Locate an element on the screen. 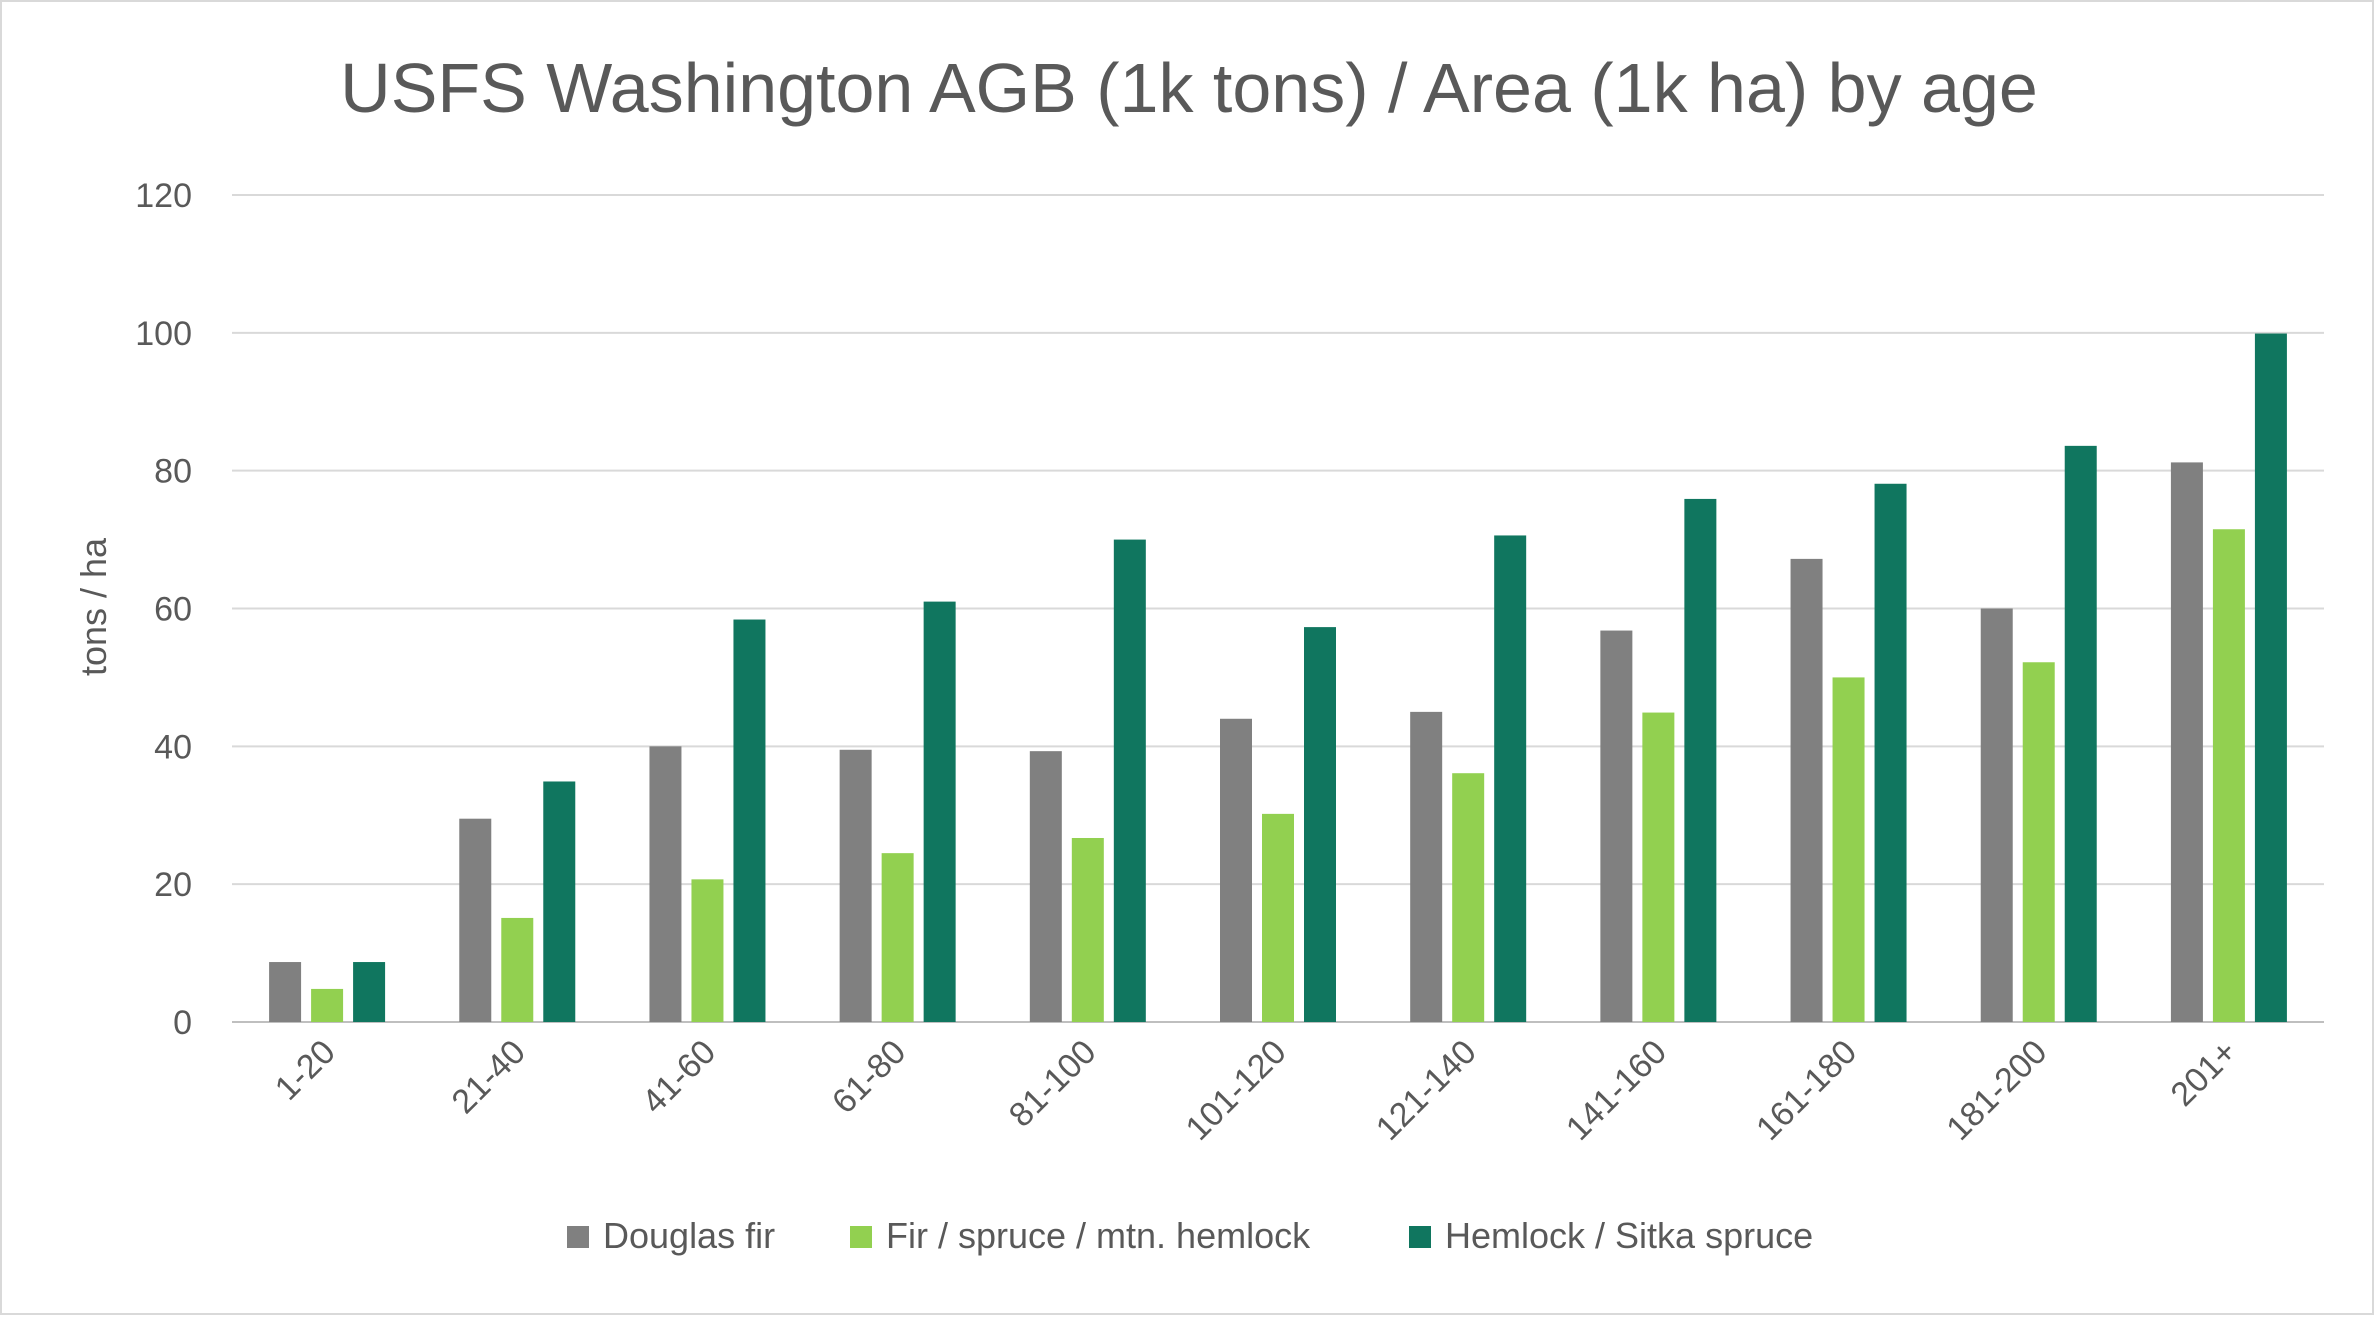 Image resolution: width=2374 pixels, height=1317 pixels. legend-label: Hemlock / Sitka spruce is located at coordinates (1629, 1235).